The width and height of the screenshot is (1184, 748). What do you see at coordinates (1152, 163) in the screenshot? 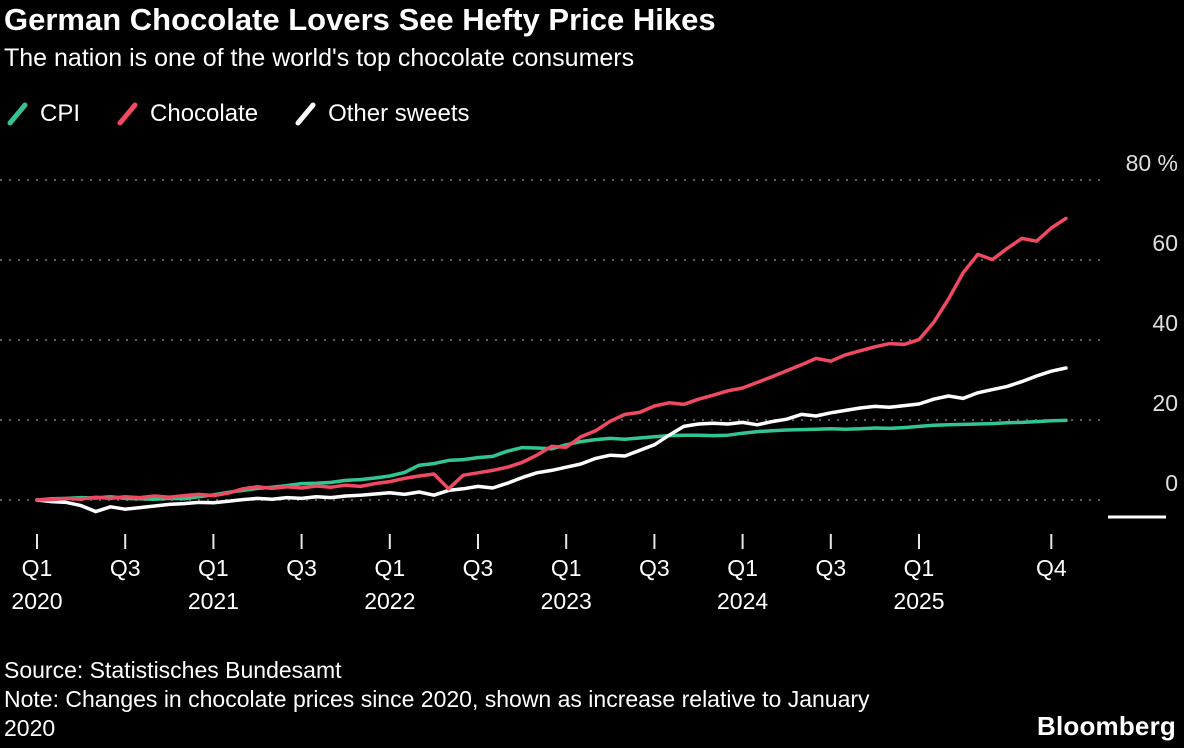
I see `y-axis-label: 80 %` at bounding box center [1152, 163].